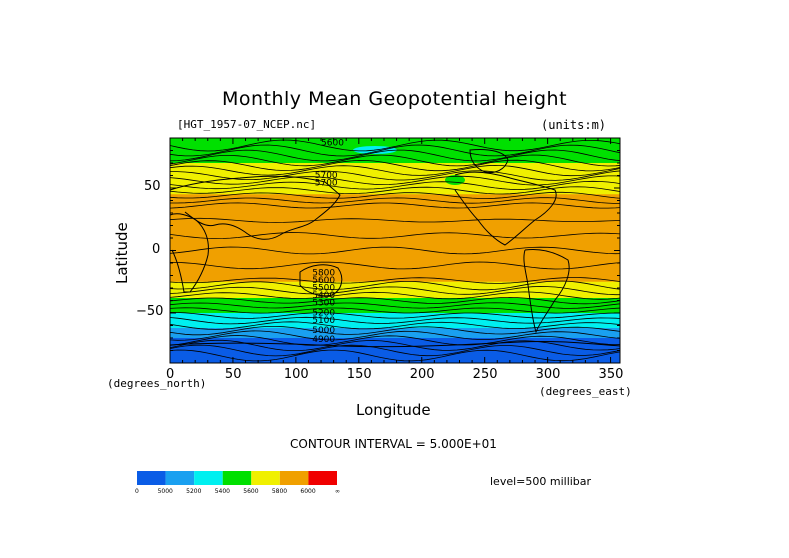  Describe the element at coordinates (323, 296) in the screenshot. I see `contour-label: 5400` at that location.